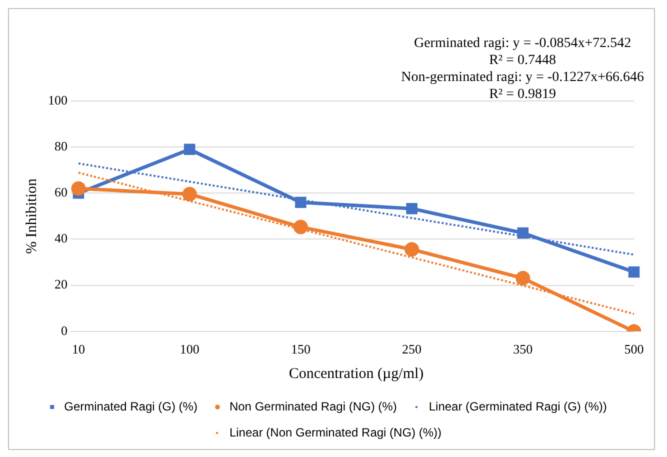 This screenshot has height=457, width=667. What do you see at coordinates (61, 238) in the screenshot?
I see `y-tick-label: 40` at bounding box center [61, 238].